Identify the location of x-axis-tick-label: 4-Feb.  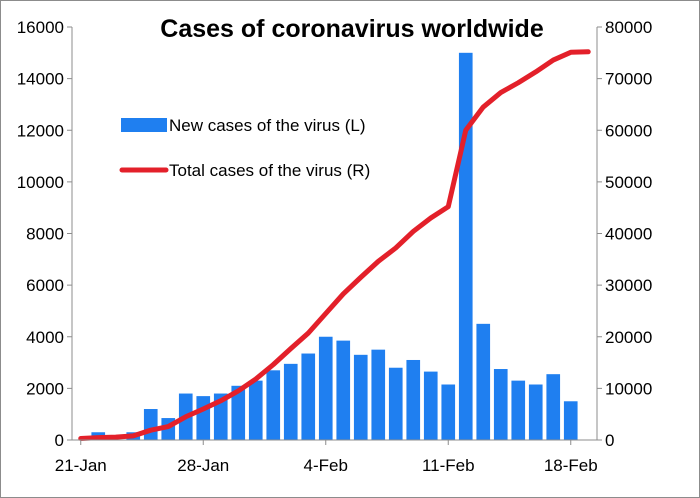
(326, 465).